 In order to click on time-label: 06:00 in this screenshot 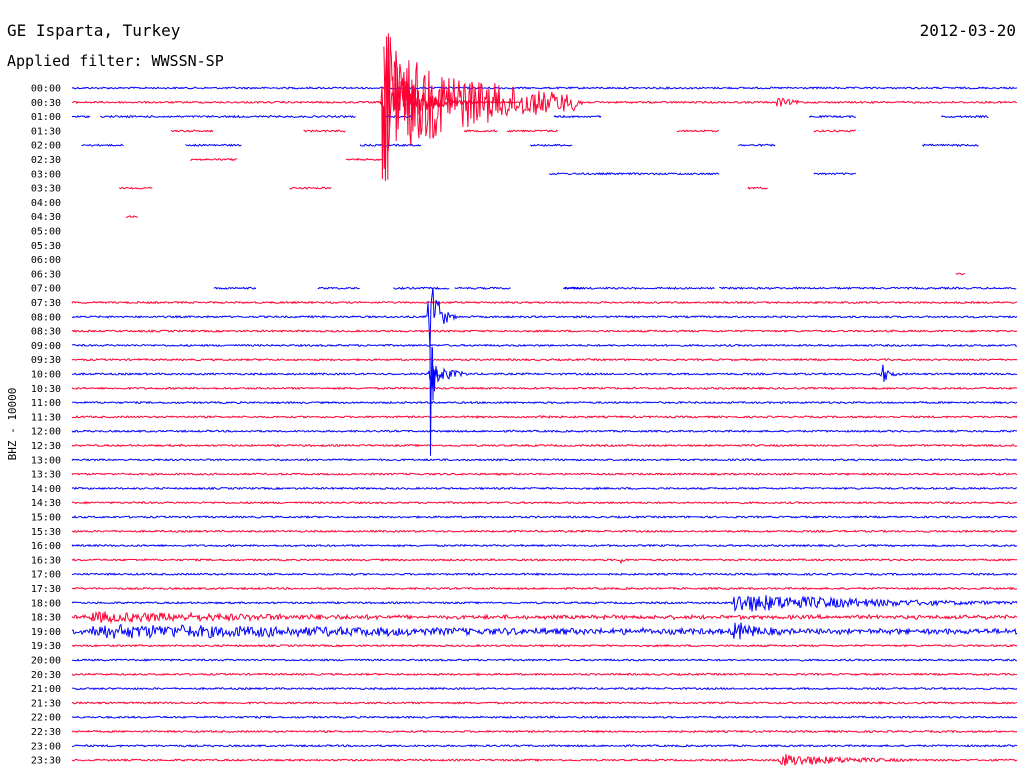, I will do `click(46, 260)`.